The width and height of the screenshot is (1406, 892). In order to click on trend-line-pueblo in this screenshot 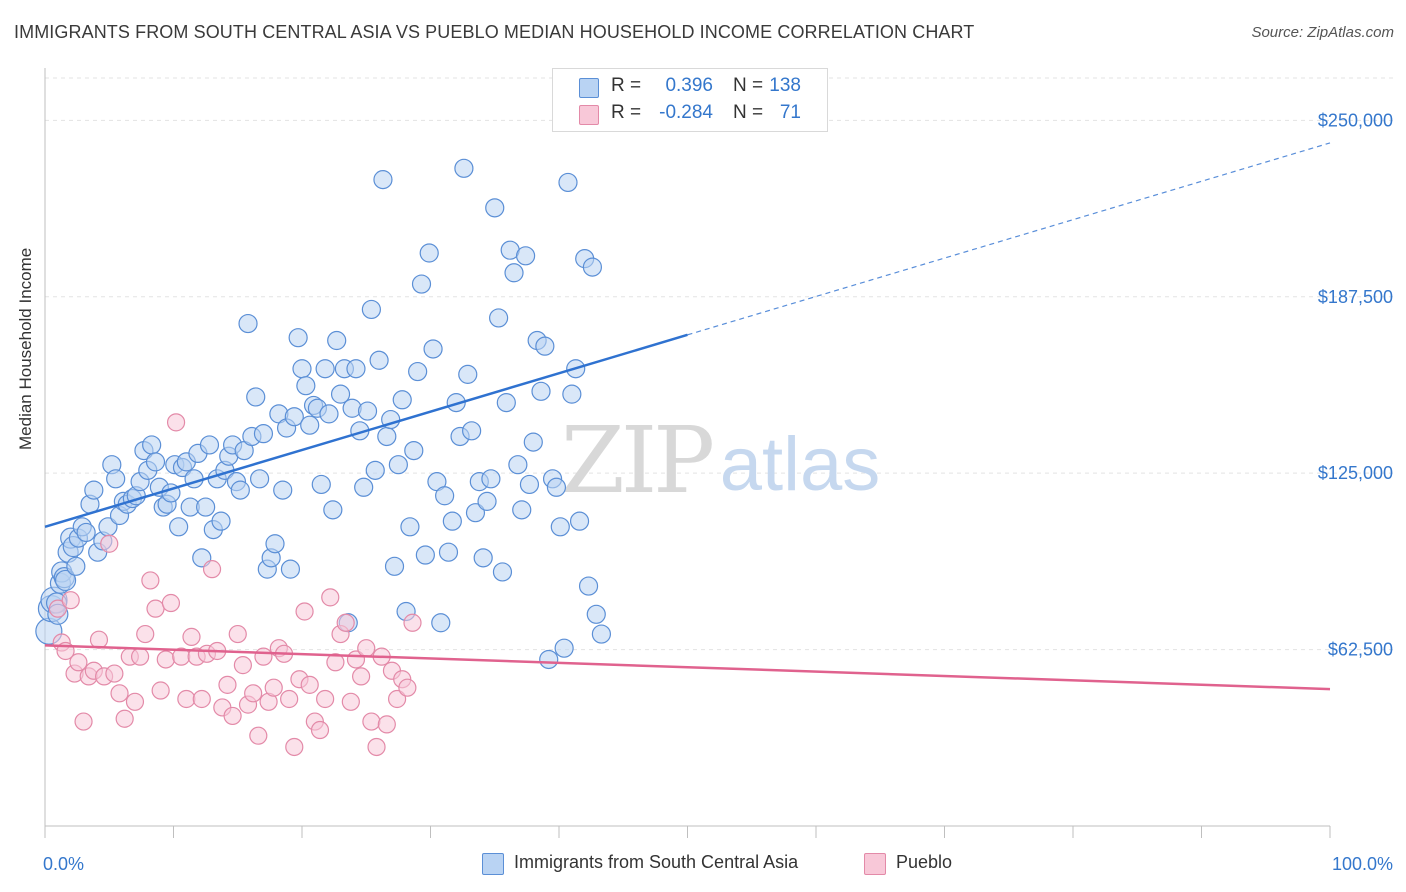, I will do `click(687, 667)`.